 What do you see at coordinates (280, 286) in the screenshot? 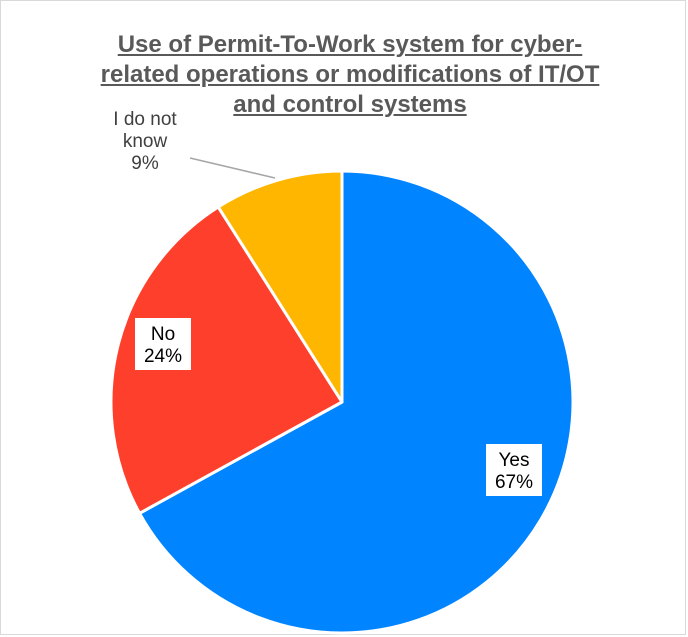
I see `pie-slice-i-do-not-know` at bounding box center [280, 286].